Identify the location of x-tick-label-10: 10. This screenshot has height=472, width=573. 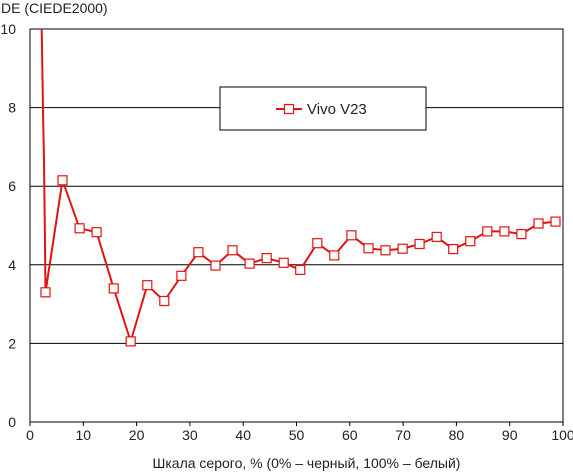
(84, 435).